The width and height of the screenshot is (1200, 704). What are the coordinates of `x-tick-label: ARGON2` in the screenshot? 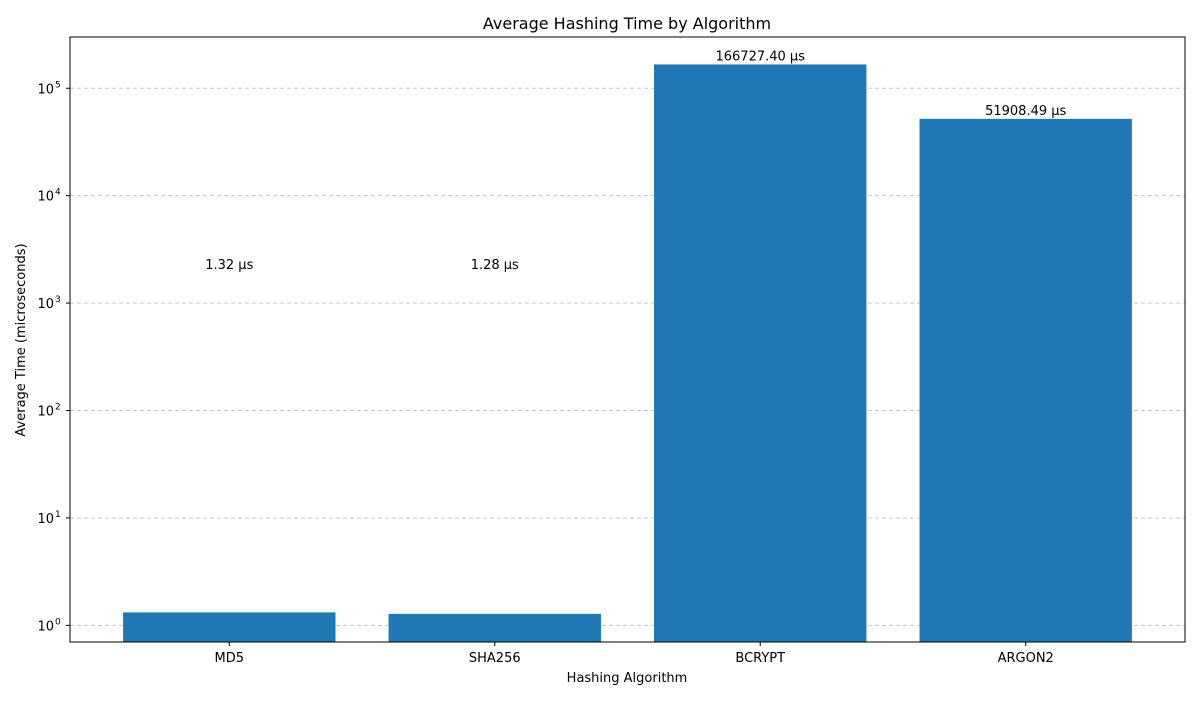 It's located at (1026, 658).